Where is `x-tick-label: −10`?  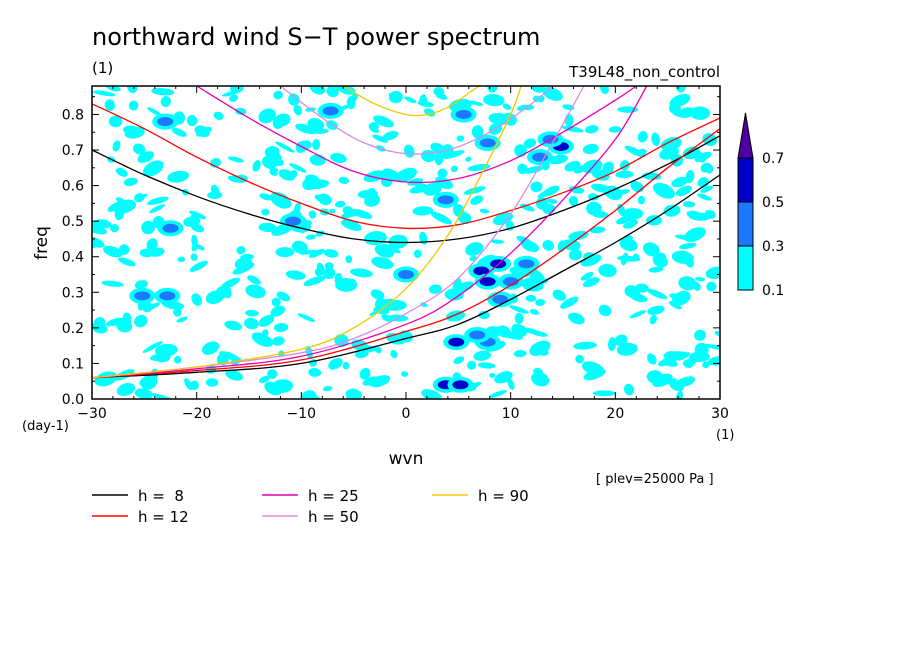
x-tick-label: −10 is located at coordinates (302, 414).